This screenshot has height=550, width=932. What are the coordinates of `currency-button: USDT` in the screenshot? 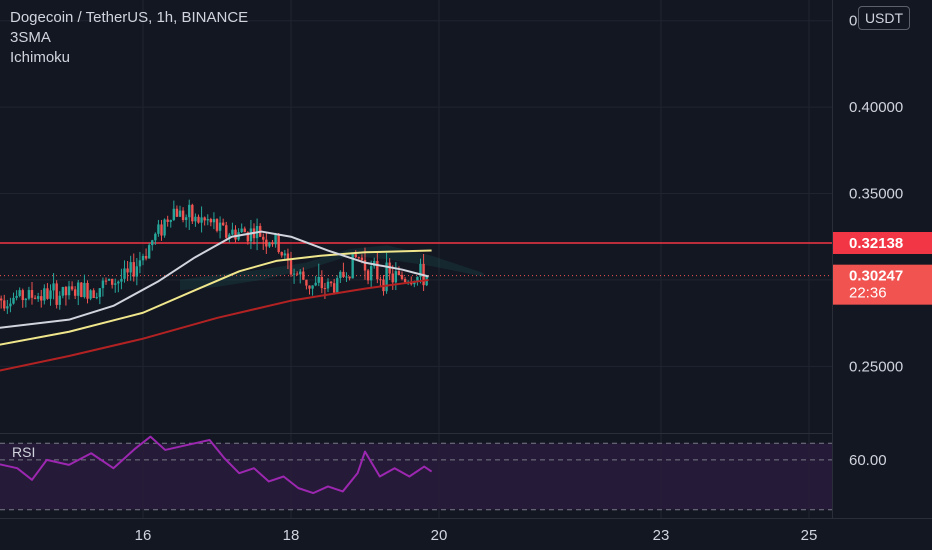 It's located at (884, 18).